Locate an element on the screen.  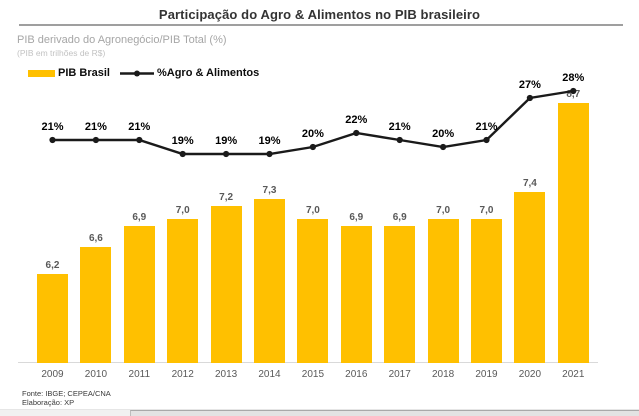
x-axis-label-2020: 2020 is located at coordinates (530, 374).